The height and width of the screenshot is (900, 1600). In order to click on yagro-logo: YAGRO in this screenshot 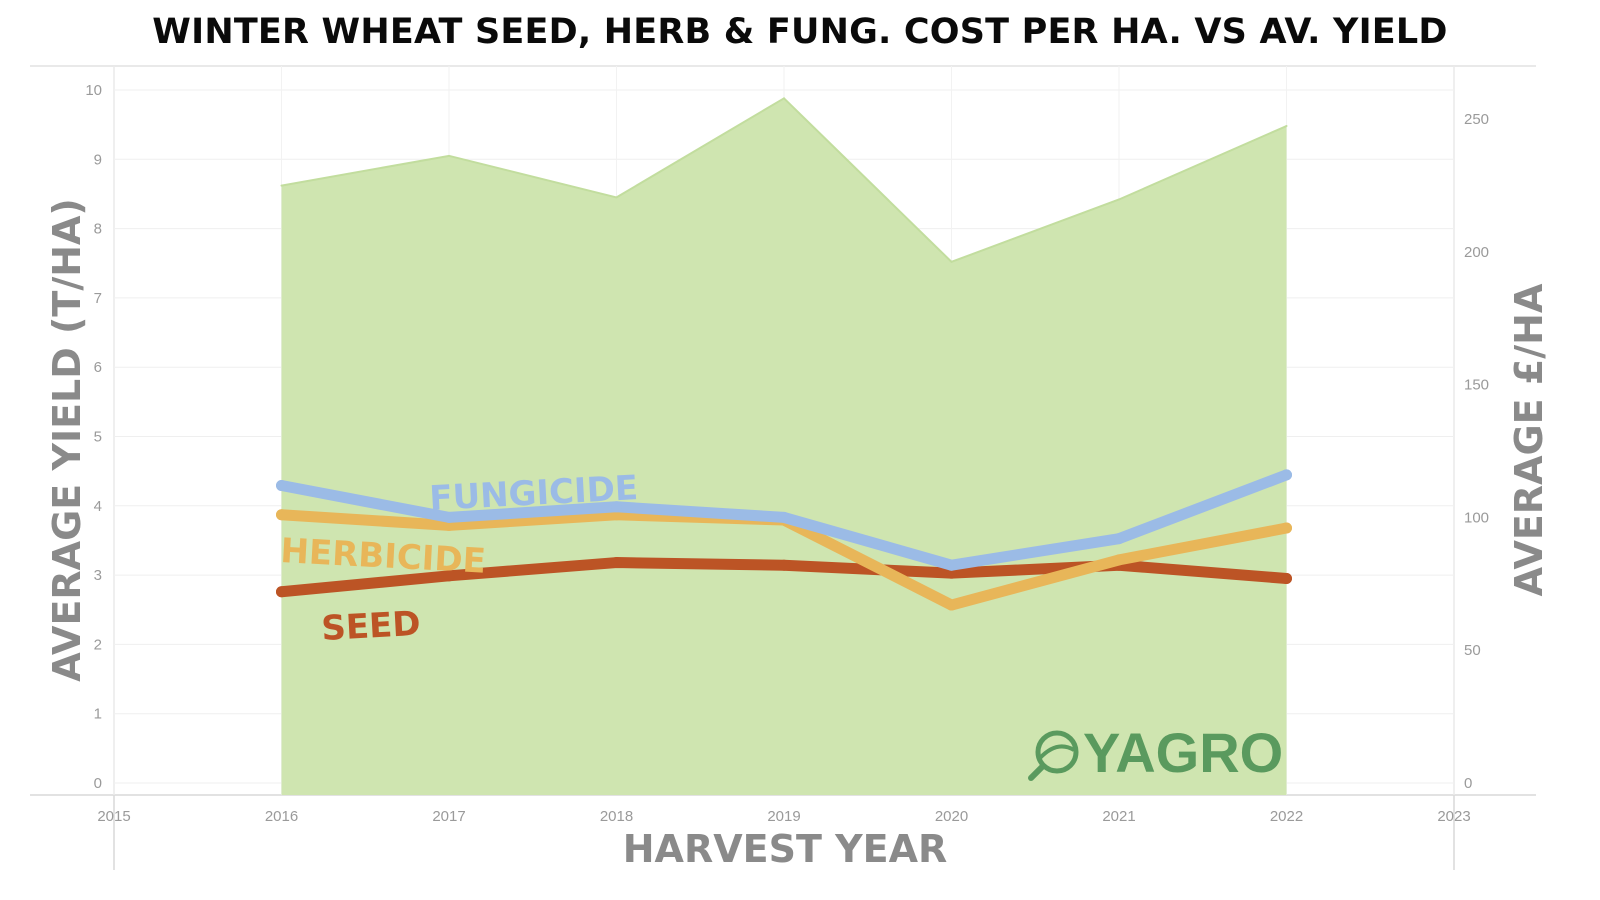, I will do `click(1155, 752)`.